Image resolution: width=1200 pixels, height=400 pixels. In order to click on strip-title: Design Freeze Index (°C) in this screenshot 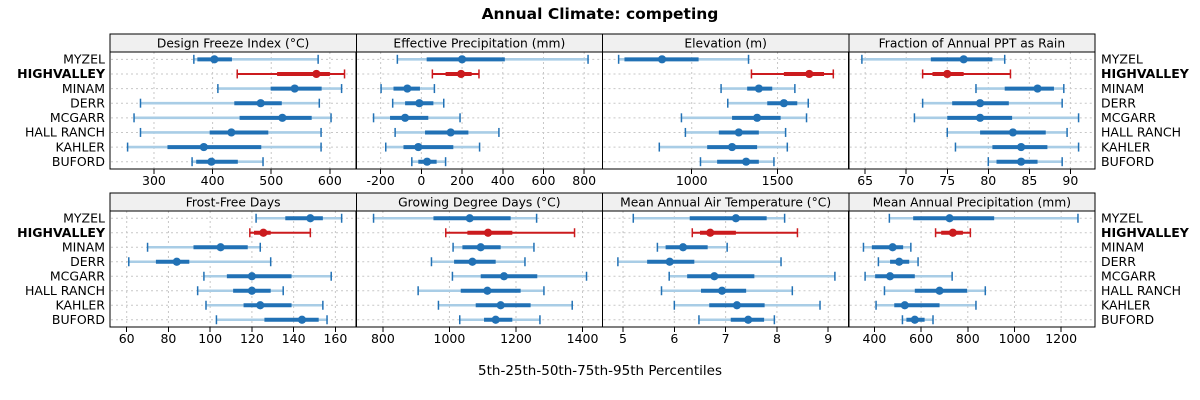, I will do `click(233, 43)`.